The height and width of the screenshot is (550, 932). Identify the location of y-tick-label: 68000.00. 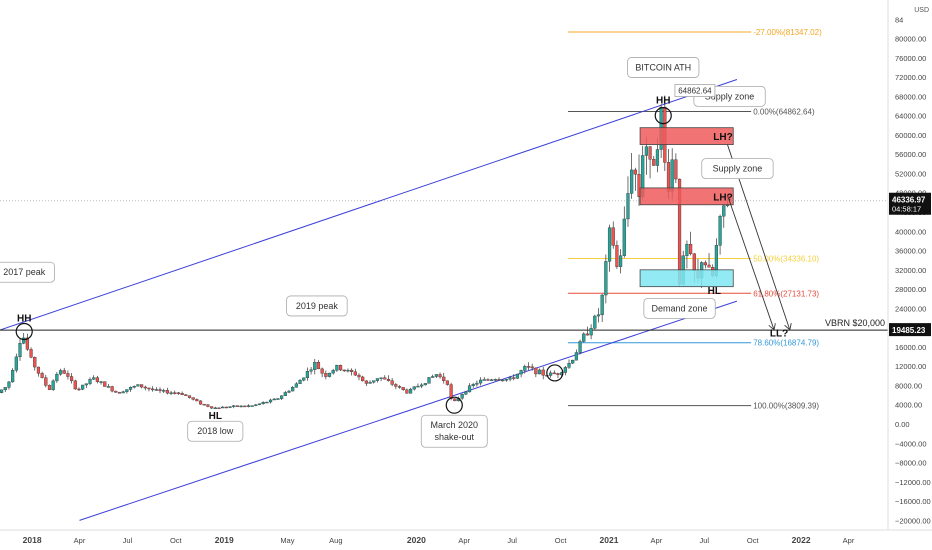
(910, 96).